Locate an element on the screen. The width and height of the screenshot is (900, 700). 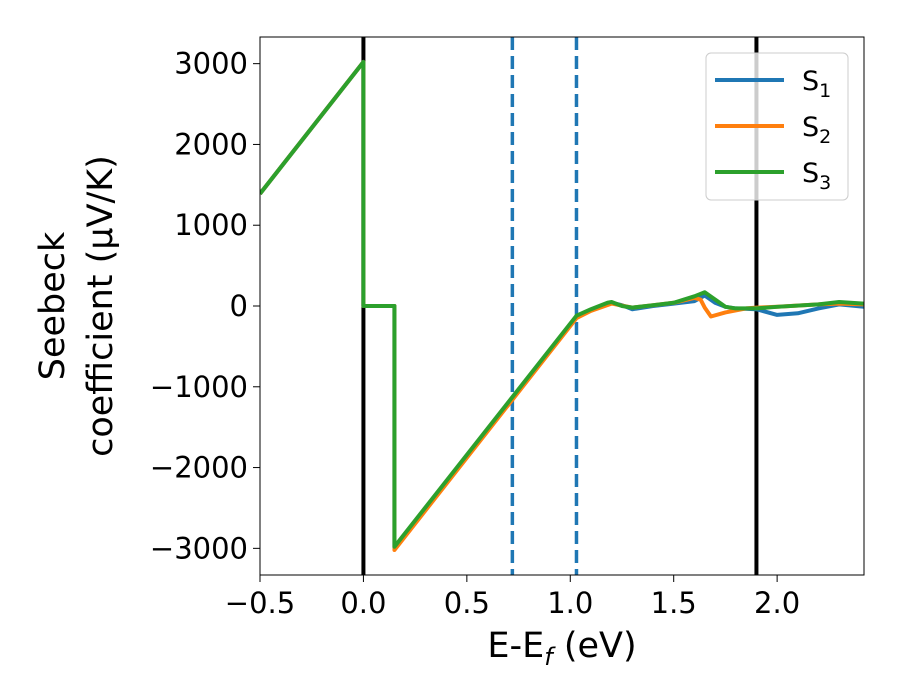
x-axis-title-tail: (eV) is located at coordinates (595, 646).